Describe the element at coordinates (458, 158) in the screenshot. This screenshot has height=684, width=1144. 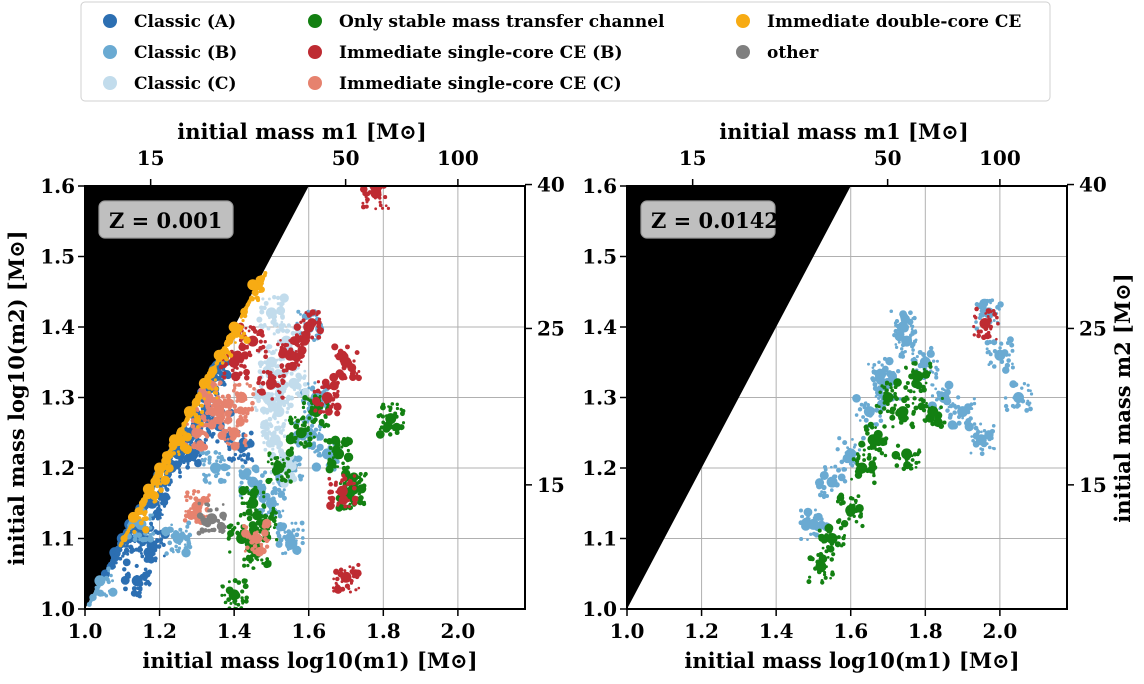
I see `top-tick-label: 100` at that location.